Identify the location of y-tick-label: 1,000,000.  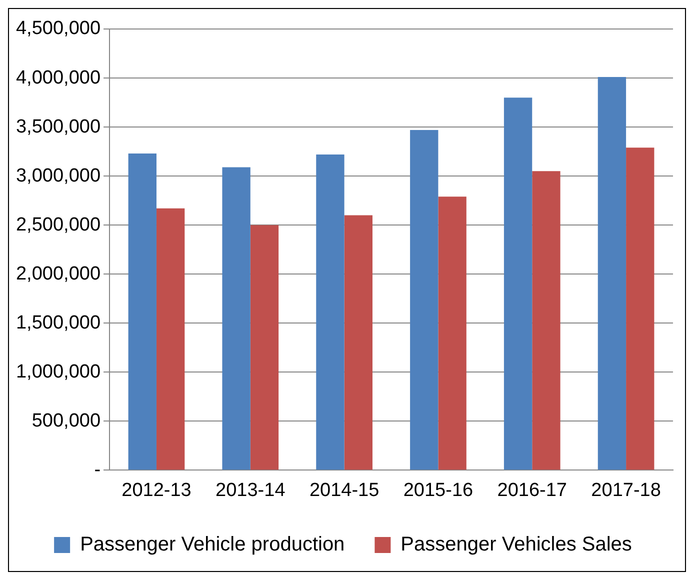
(58, 371).